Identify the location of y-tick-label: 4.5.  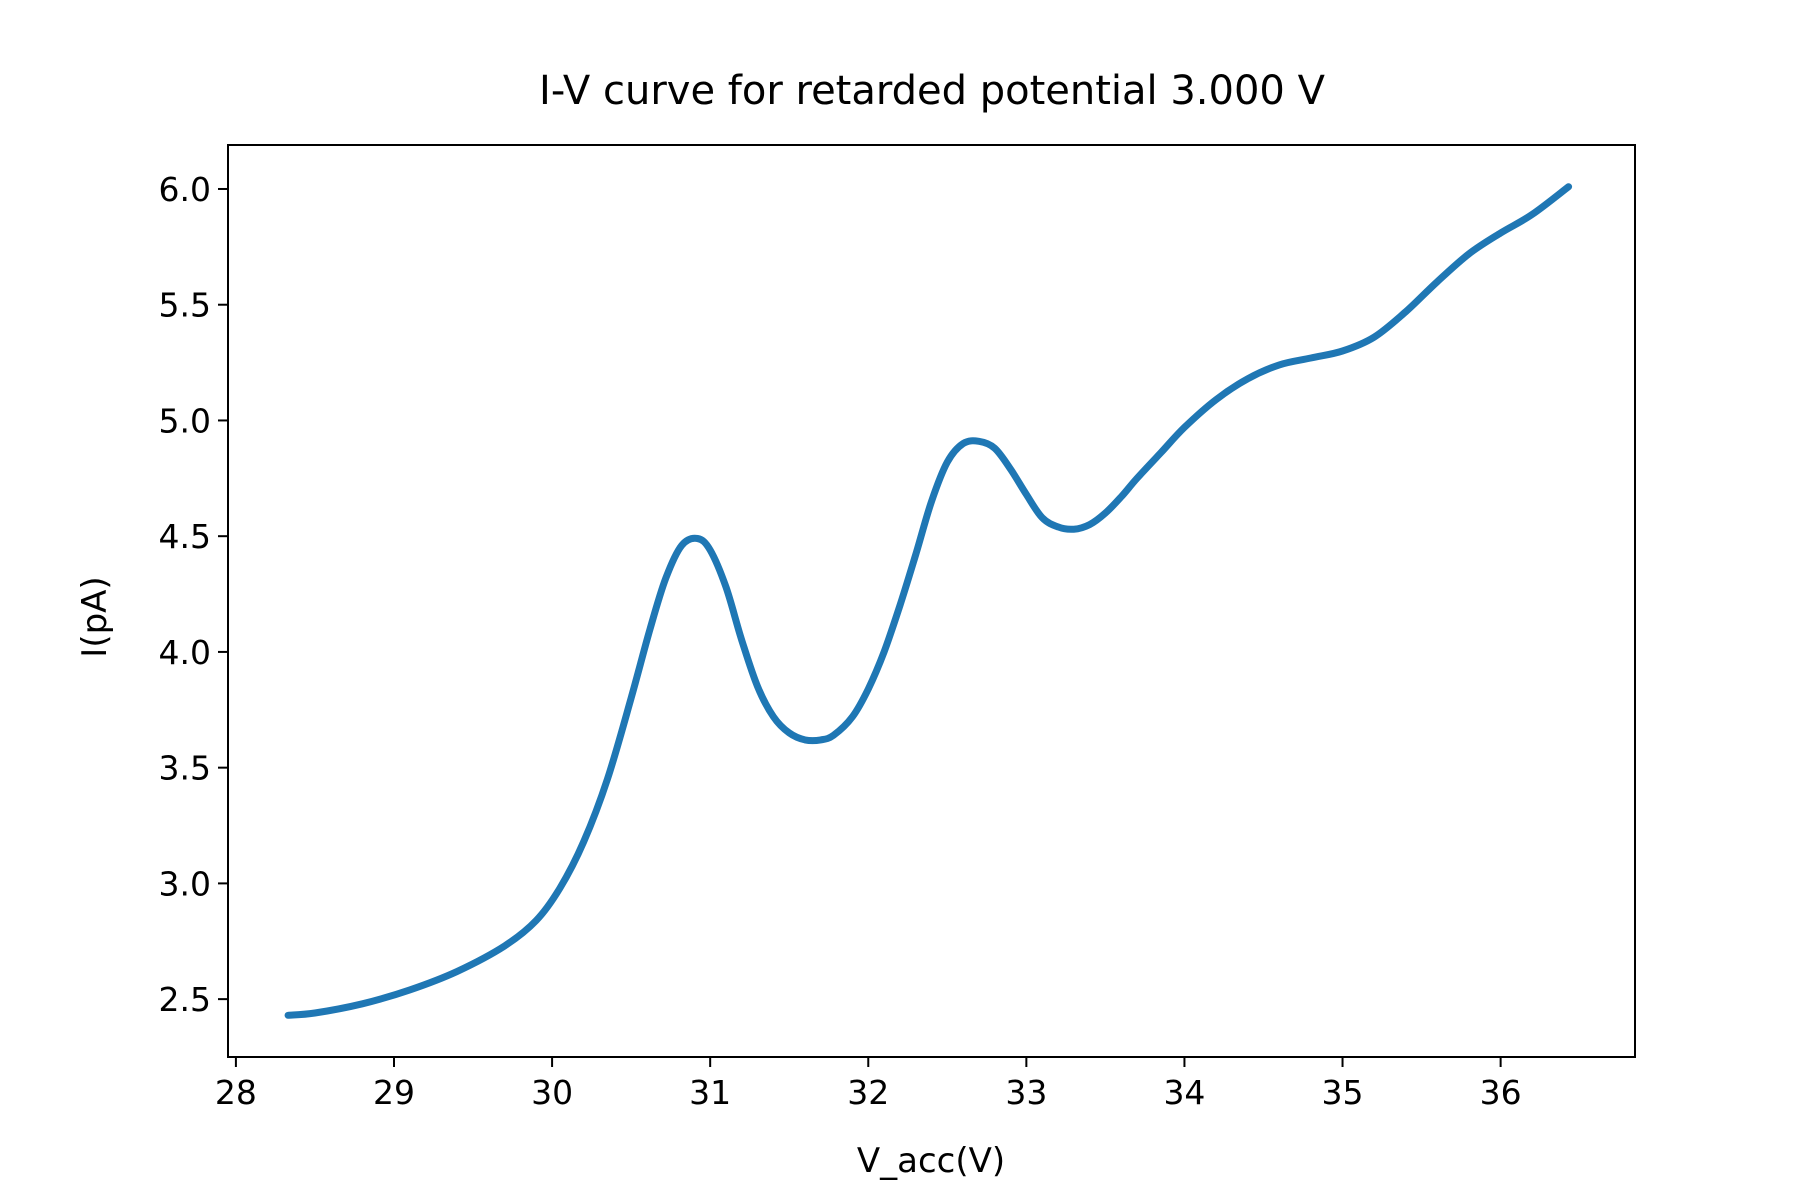
(185, 536).